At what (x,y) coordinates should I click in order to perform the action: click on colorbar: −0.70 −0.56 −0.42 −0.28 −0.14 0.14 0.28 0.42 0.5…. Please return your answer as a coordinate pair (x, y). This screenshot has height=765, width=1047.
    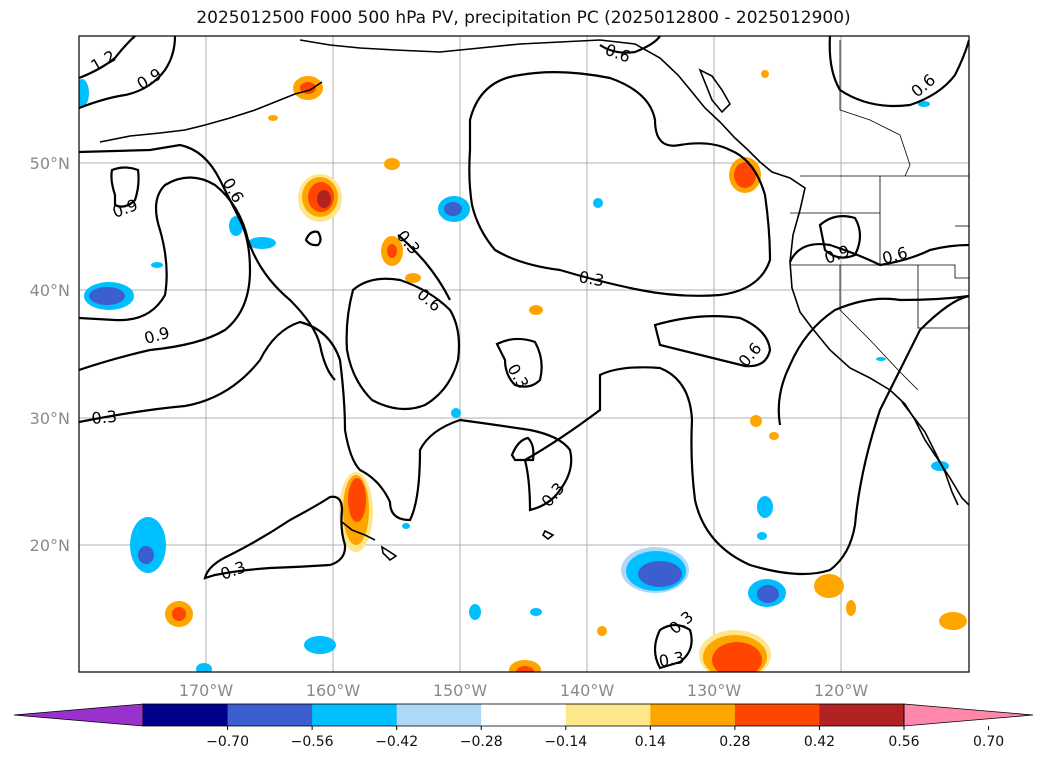
    Looking at the image, I should click on (523, 726).